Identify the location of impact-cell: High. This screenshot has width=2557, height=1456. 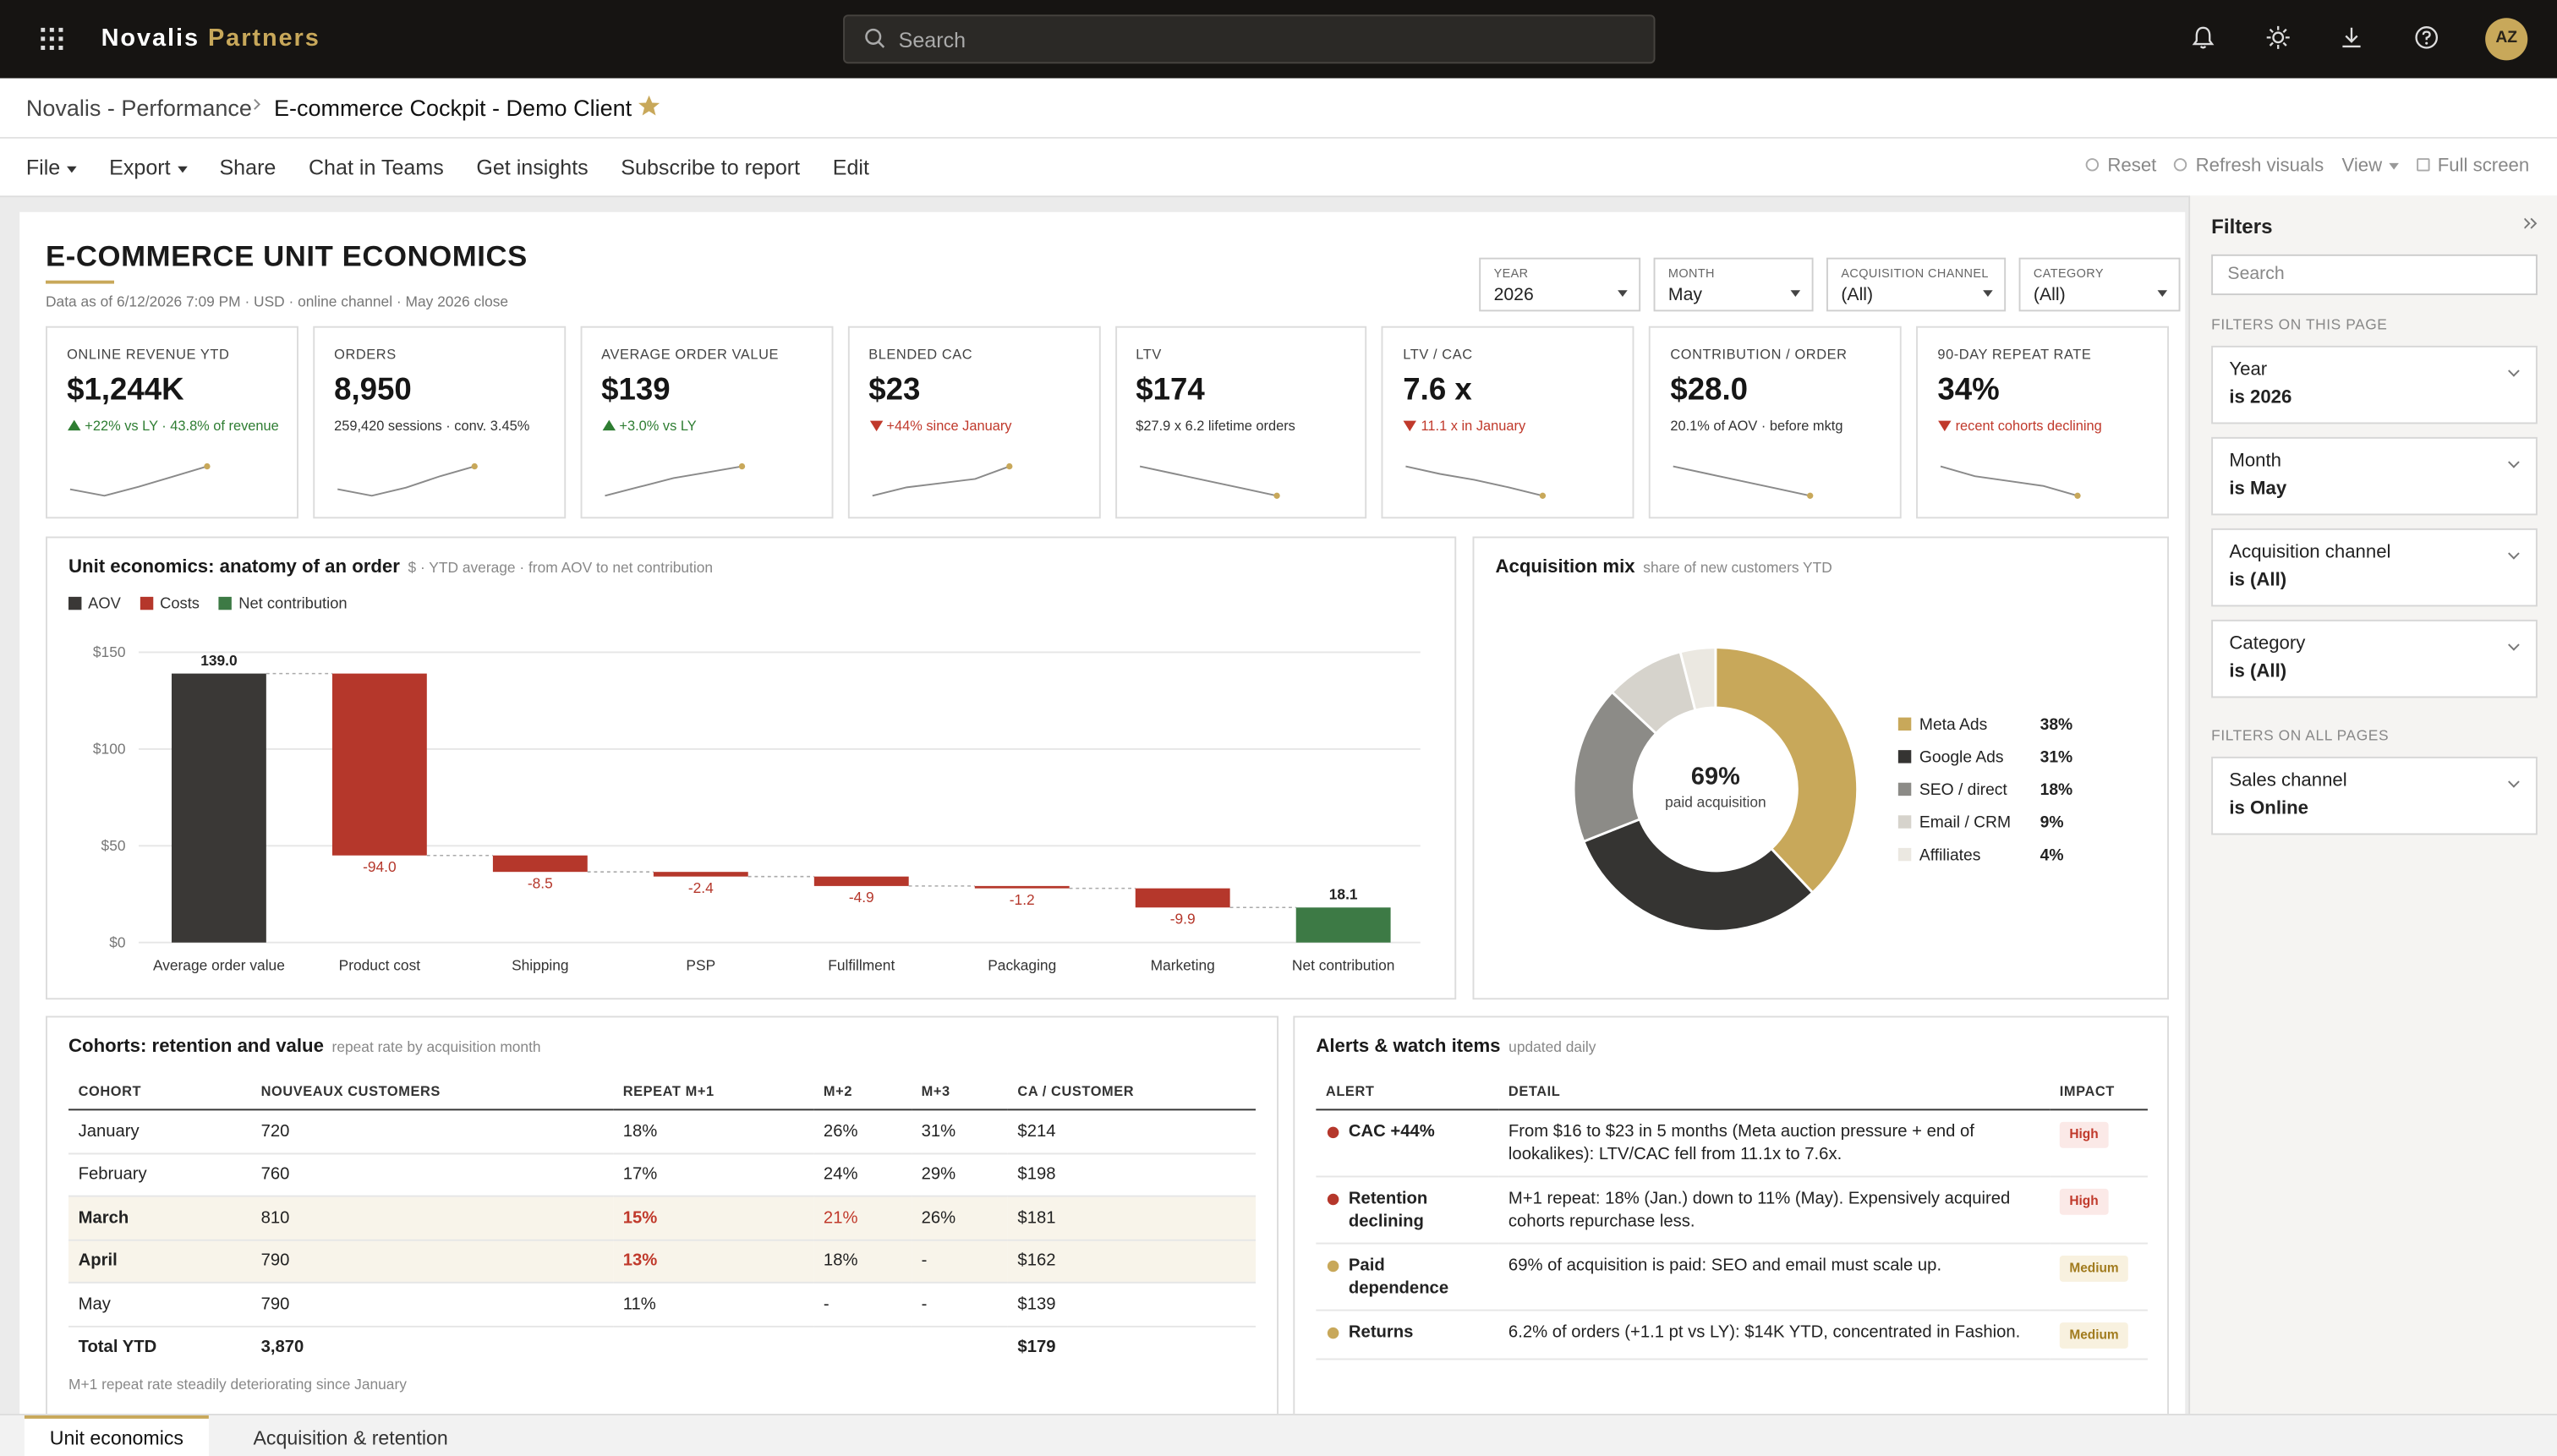
(2099, 1211).